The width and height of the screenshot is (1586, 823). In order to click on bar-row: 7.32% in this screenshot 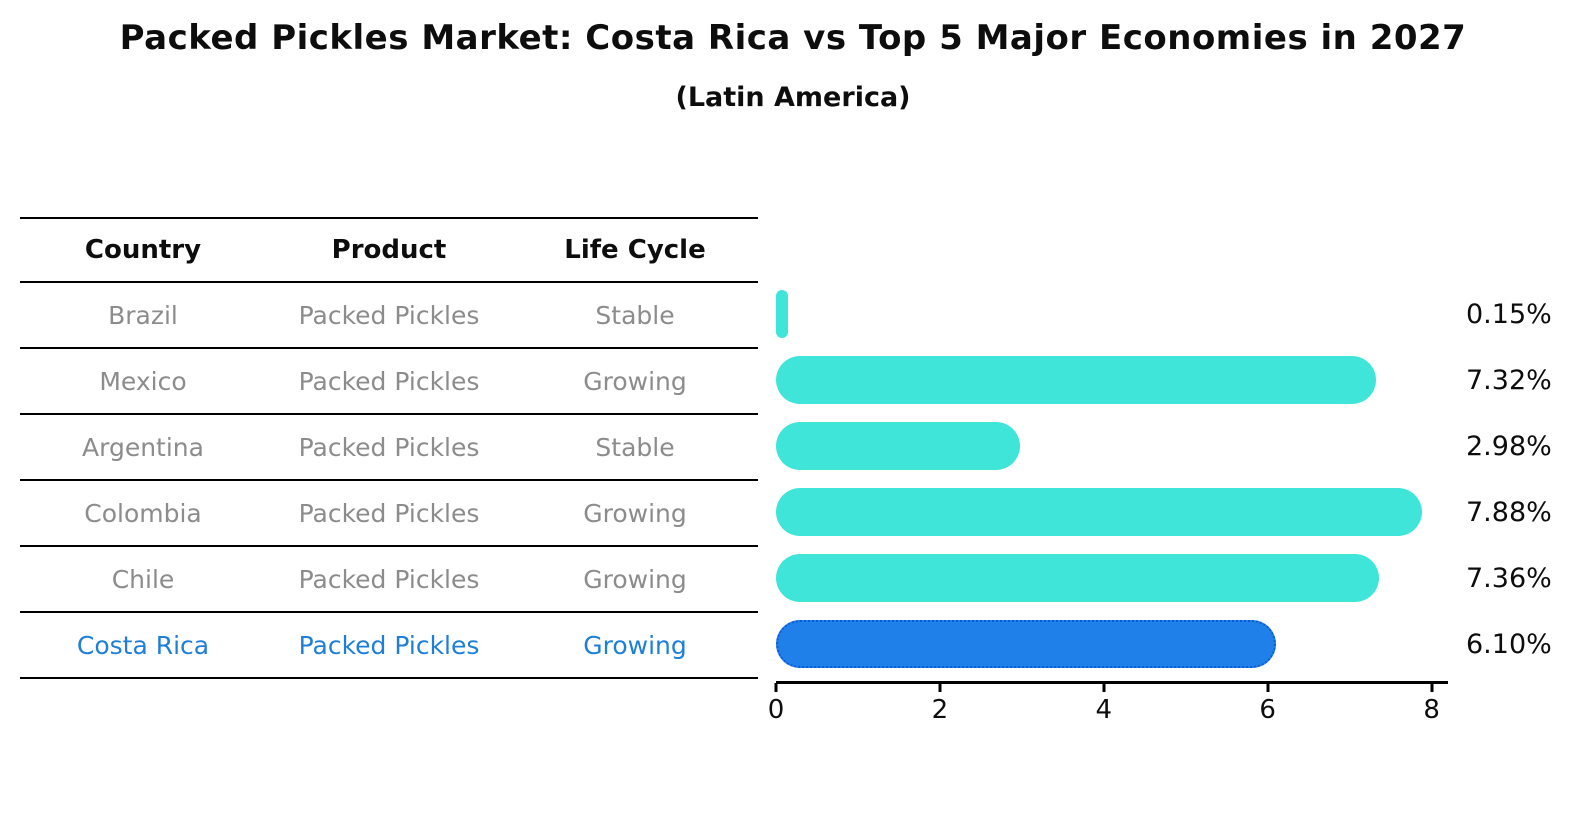, I will do `click(1181, 380)`.